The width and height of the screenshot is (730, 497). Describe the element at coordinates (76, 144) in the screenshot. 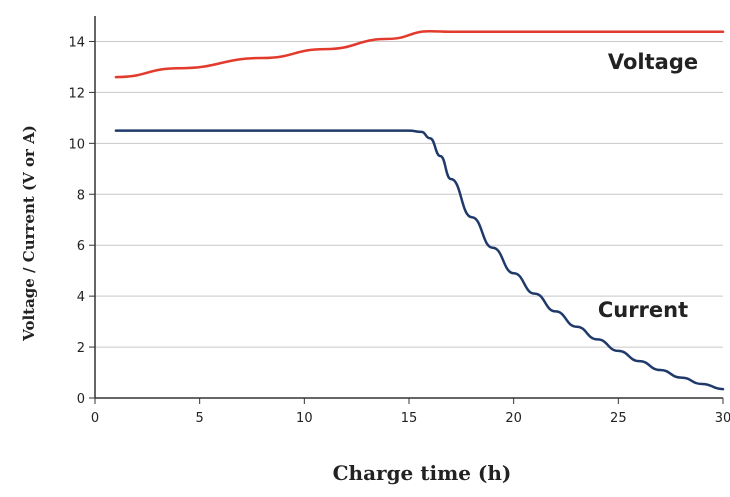

I see `y-tick-label-10: 10` at that location.